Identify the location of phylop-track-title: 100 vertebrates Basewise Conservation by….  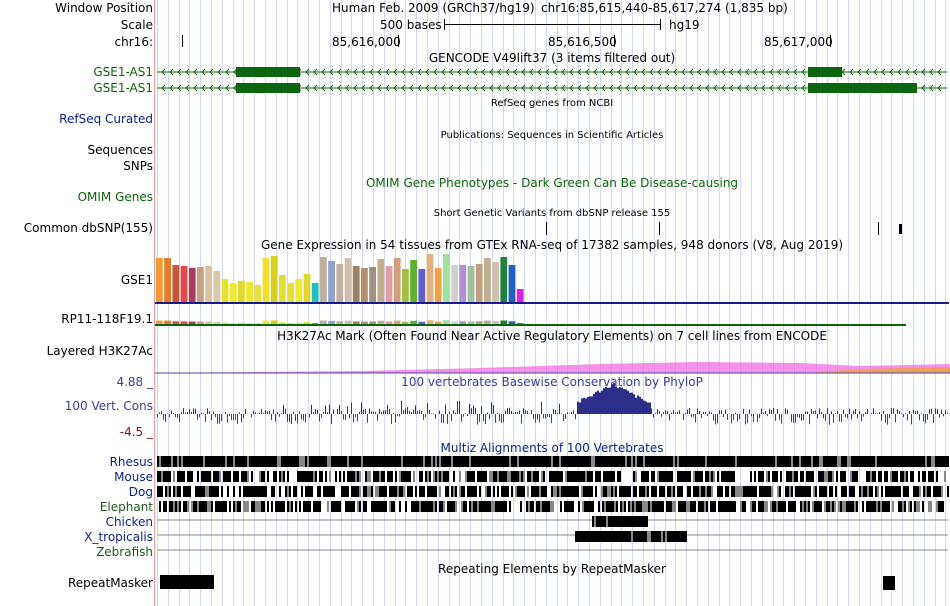
(552, 382).